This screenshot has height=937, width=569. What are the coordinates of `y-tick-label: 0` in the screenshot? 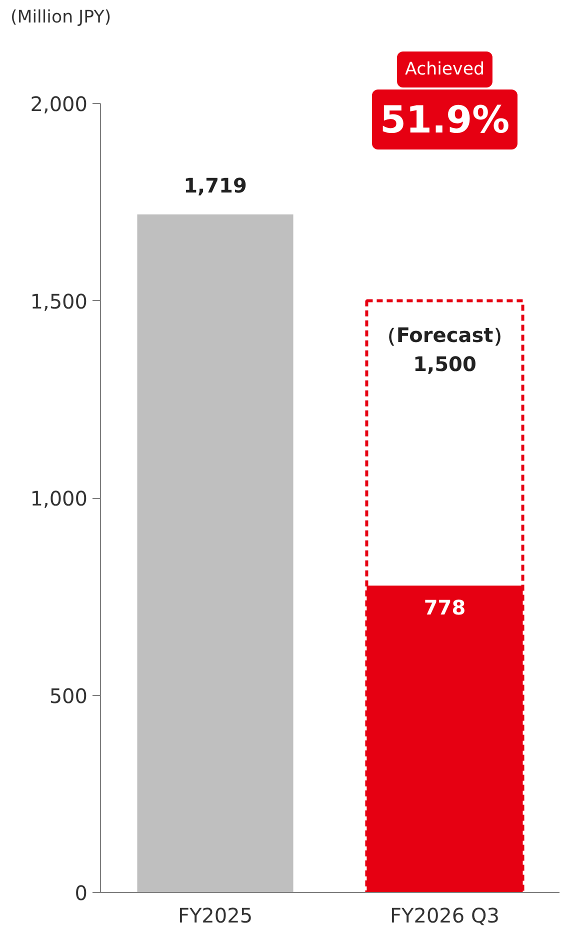 It's located at (81, 893).